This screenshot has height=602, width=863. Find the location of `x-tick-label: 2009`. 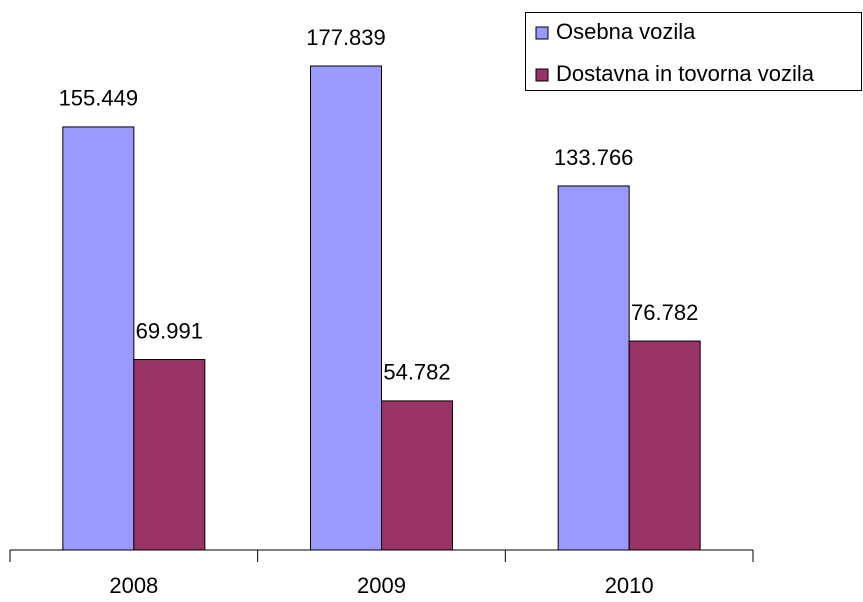

x-tick-label: 2009 is located at coordinates (381, 585).